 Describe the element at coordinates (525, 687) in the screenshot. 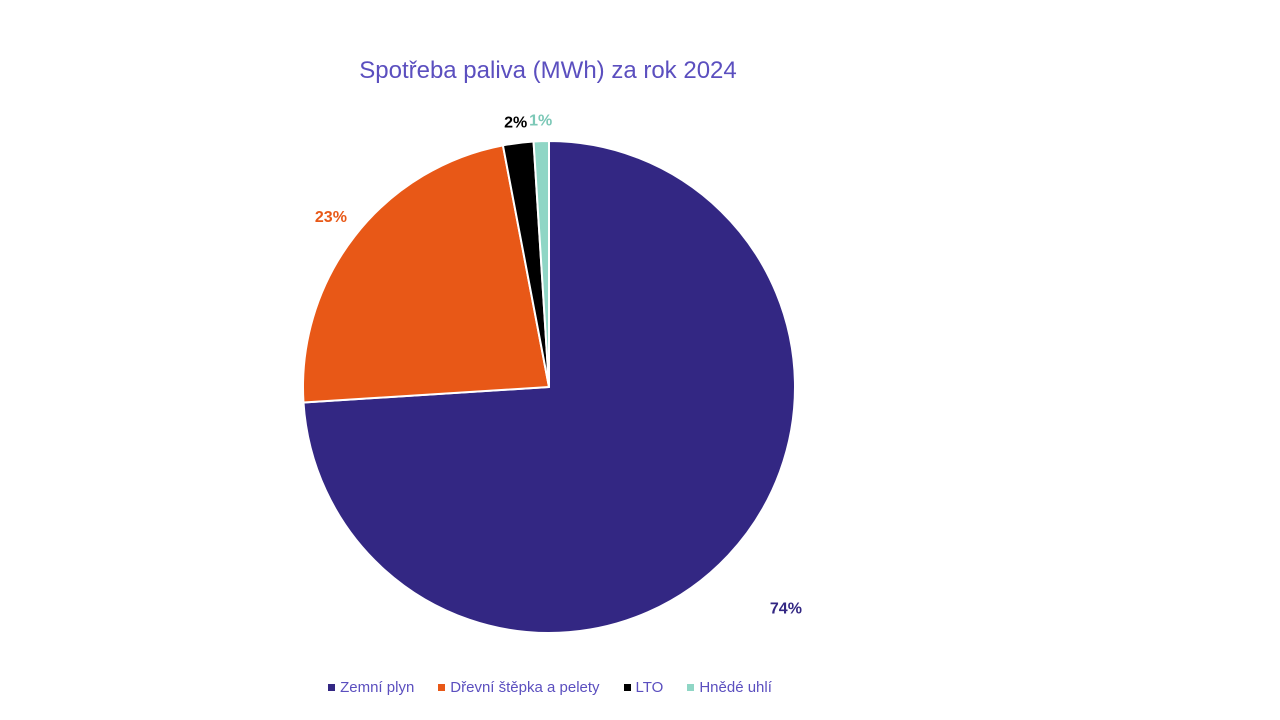

I see `legend-label: Dřevní štěpka a pelety` at that location.